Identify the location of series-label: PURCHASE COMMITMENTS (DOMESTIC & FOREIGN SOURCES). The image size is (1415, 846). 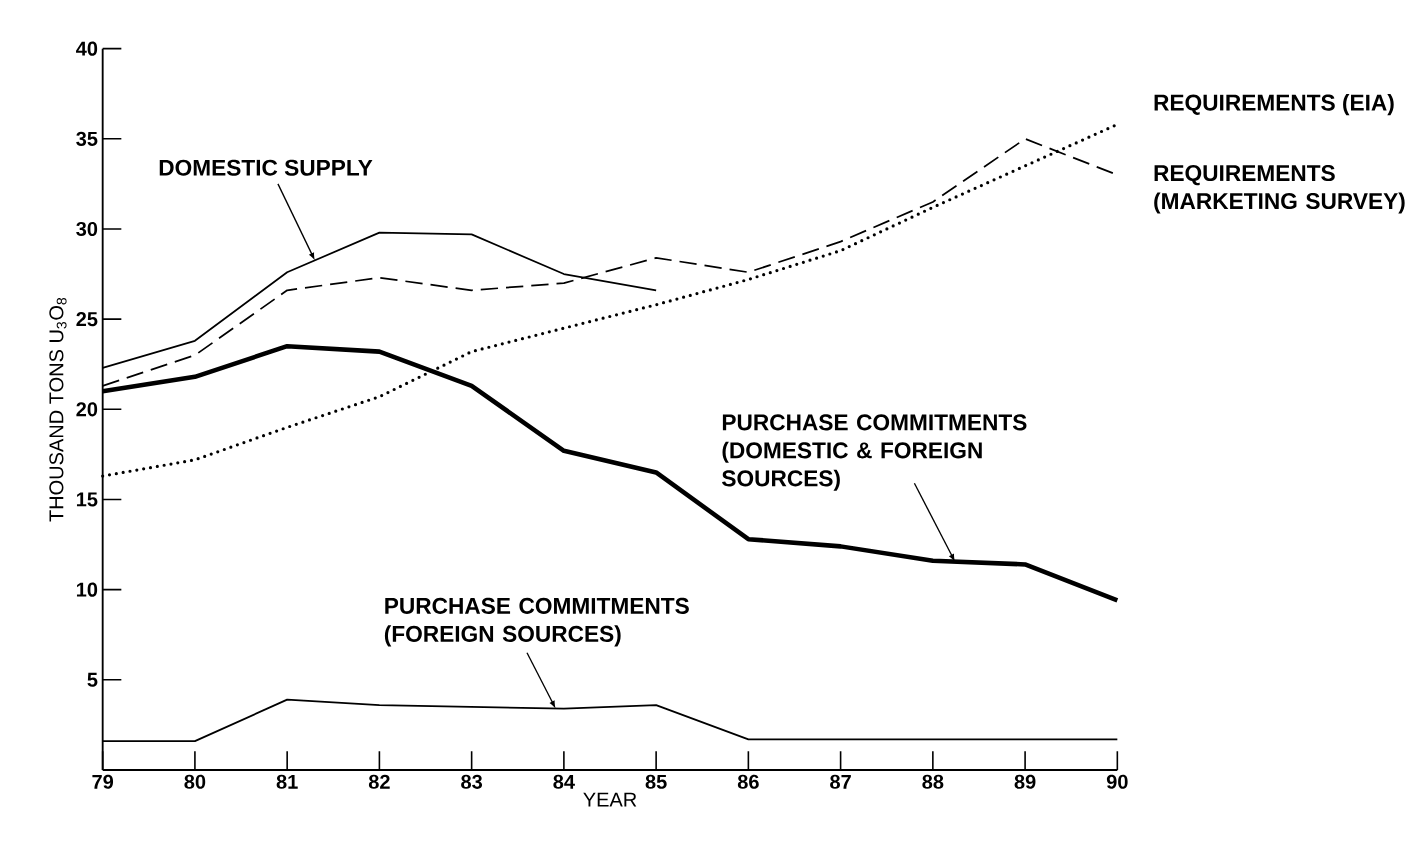
(874, 452).